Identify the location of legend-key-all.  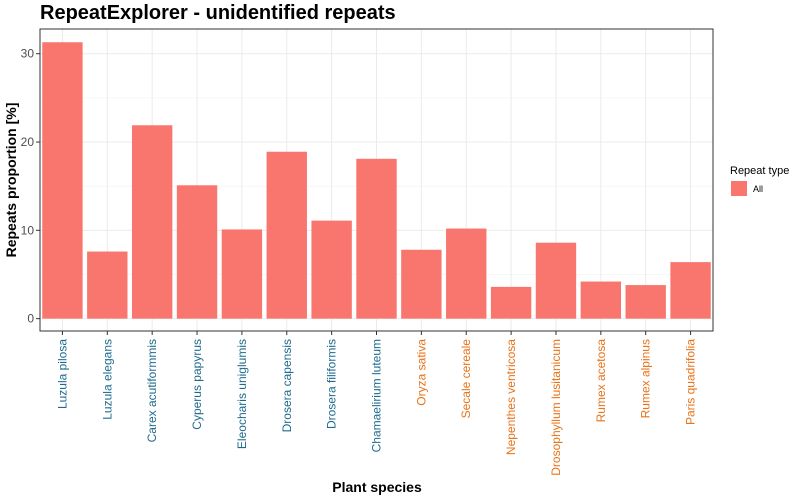
(739, 188).